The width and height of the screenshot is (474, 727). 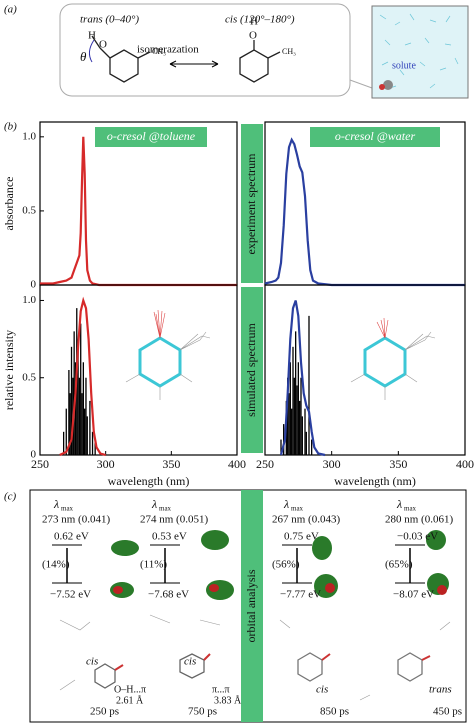 I want to click on chart-title: o-cresol @water, so click(x=375, y=136).